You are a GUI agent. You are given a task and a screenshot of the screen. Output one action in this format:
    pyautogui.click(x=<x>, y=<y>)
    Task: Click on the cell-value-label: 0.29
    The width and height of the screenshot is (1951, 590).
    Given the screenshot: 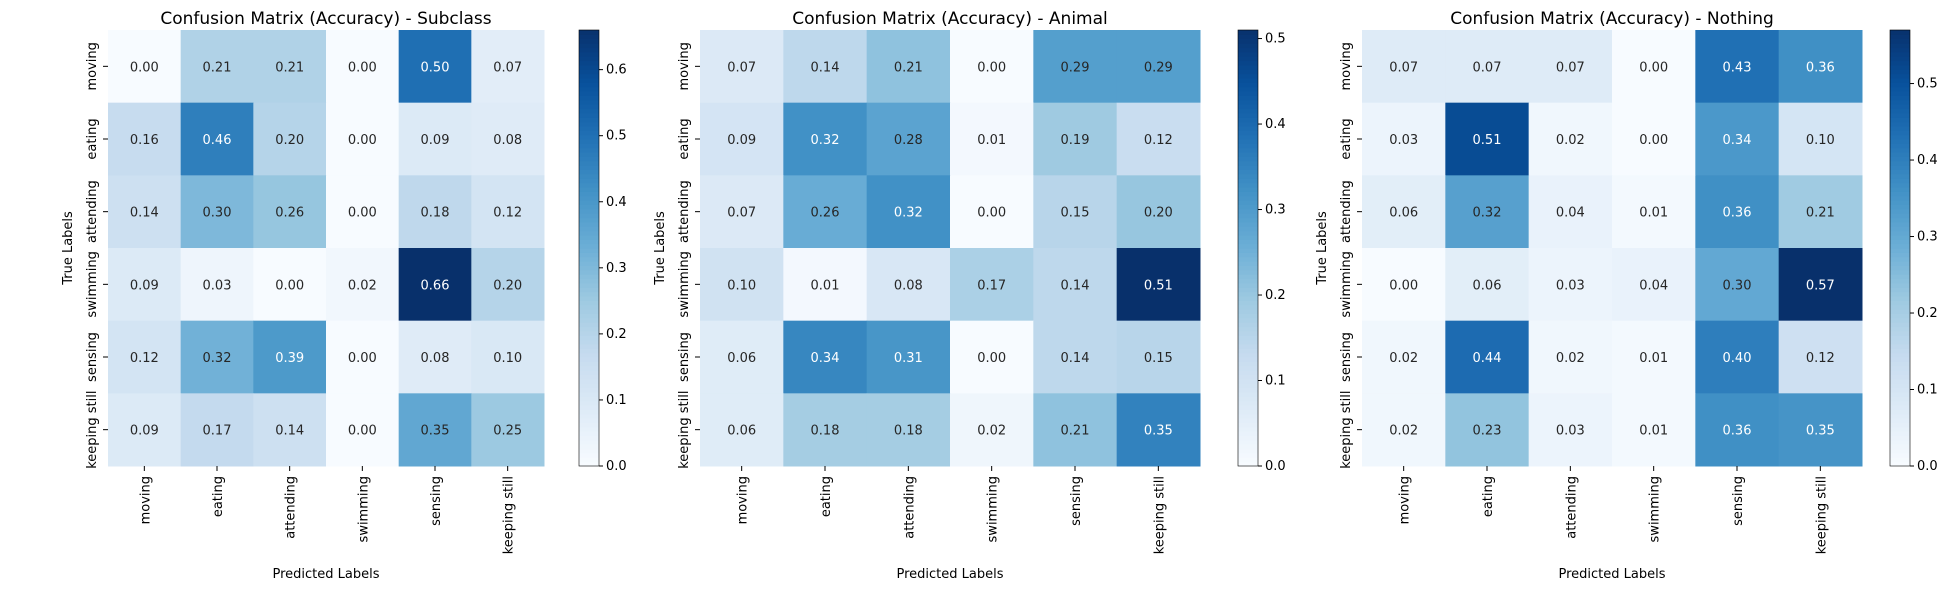 What is the action you would take?
    pyautogui.click(x=1075, y=67)
    